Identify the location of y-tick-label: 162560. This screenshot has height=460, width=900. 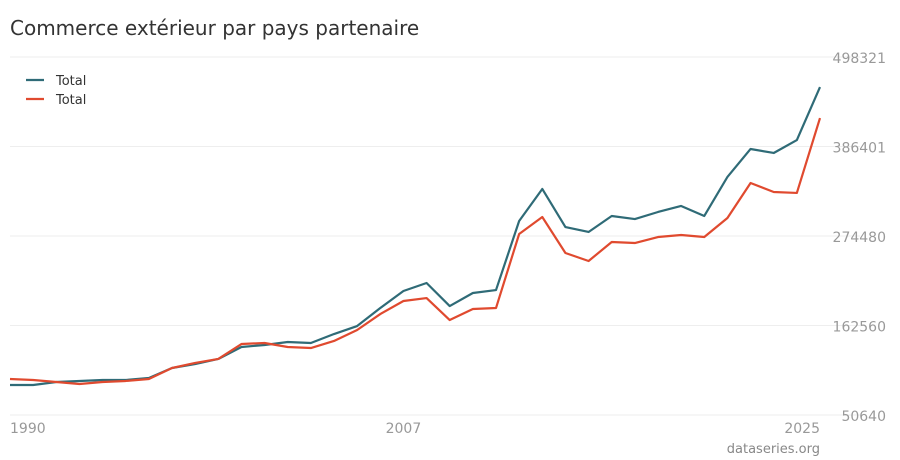
(859, 328).